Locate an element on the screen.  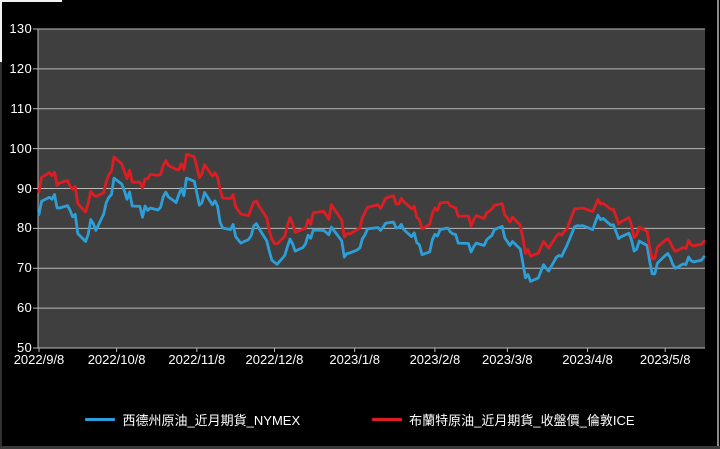
x-tick-label: 2022/11/8 is located at coordinates (197, 359).